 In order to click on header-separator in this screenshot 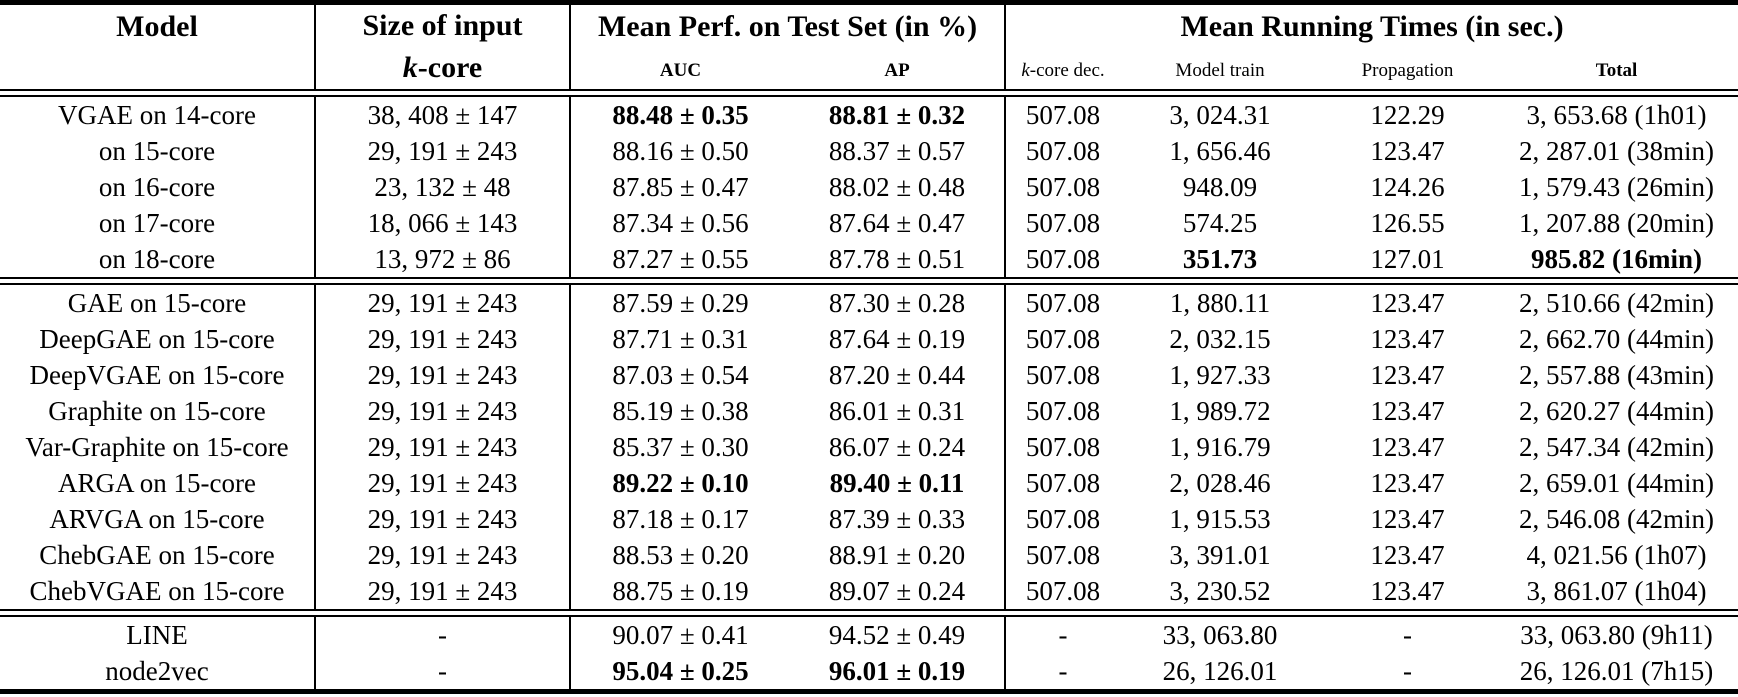, I will do `click(869, 93)`.